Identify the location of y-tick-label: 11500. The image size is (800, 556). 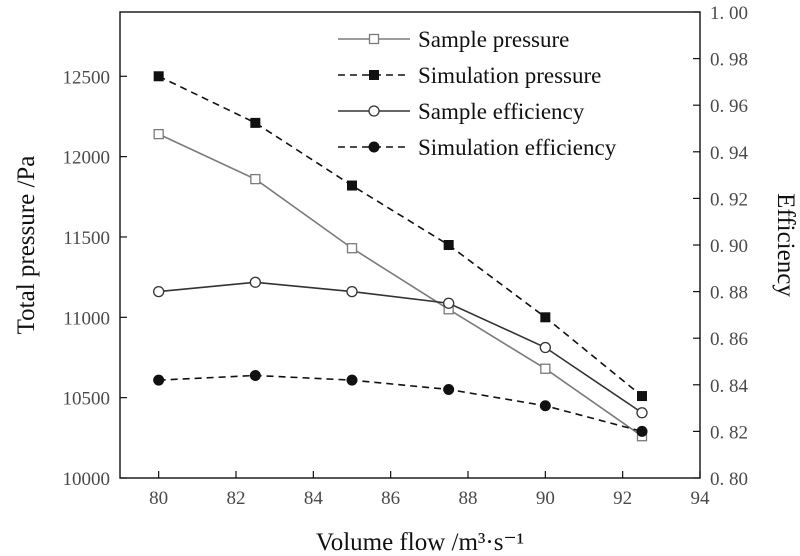
(86, 238).